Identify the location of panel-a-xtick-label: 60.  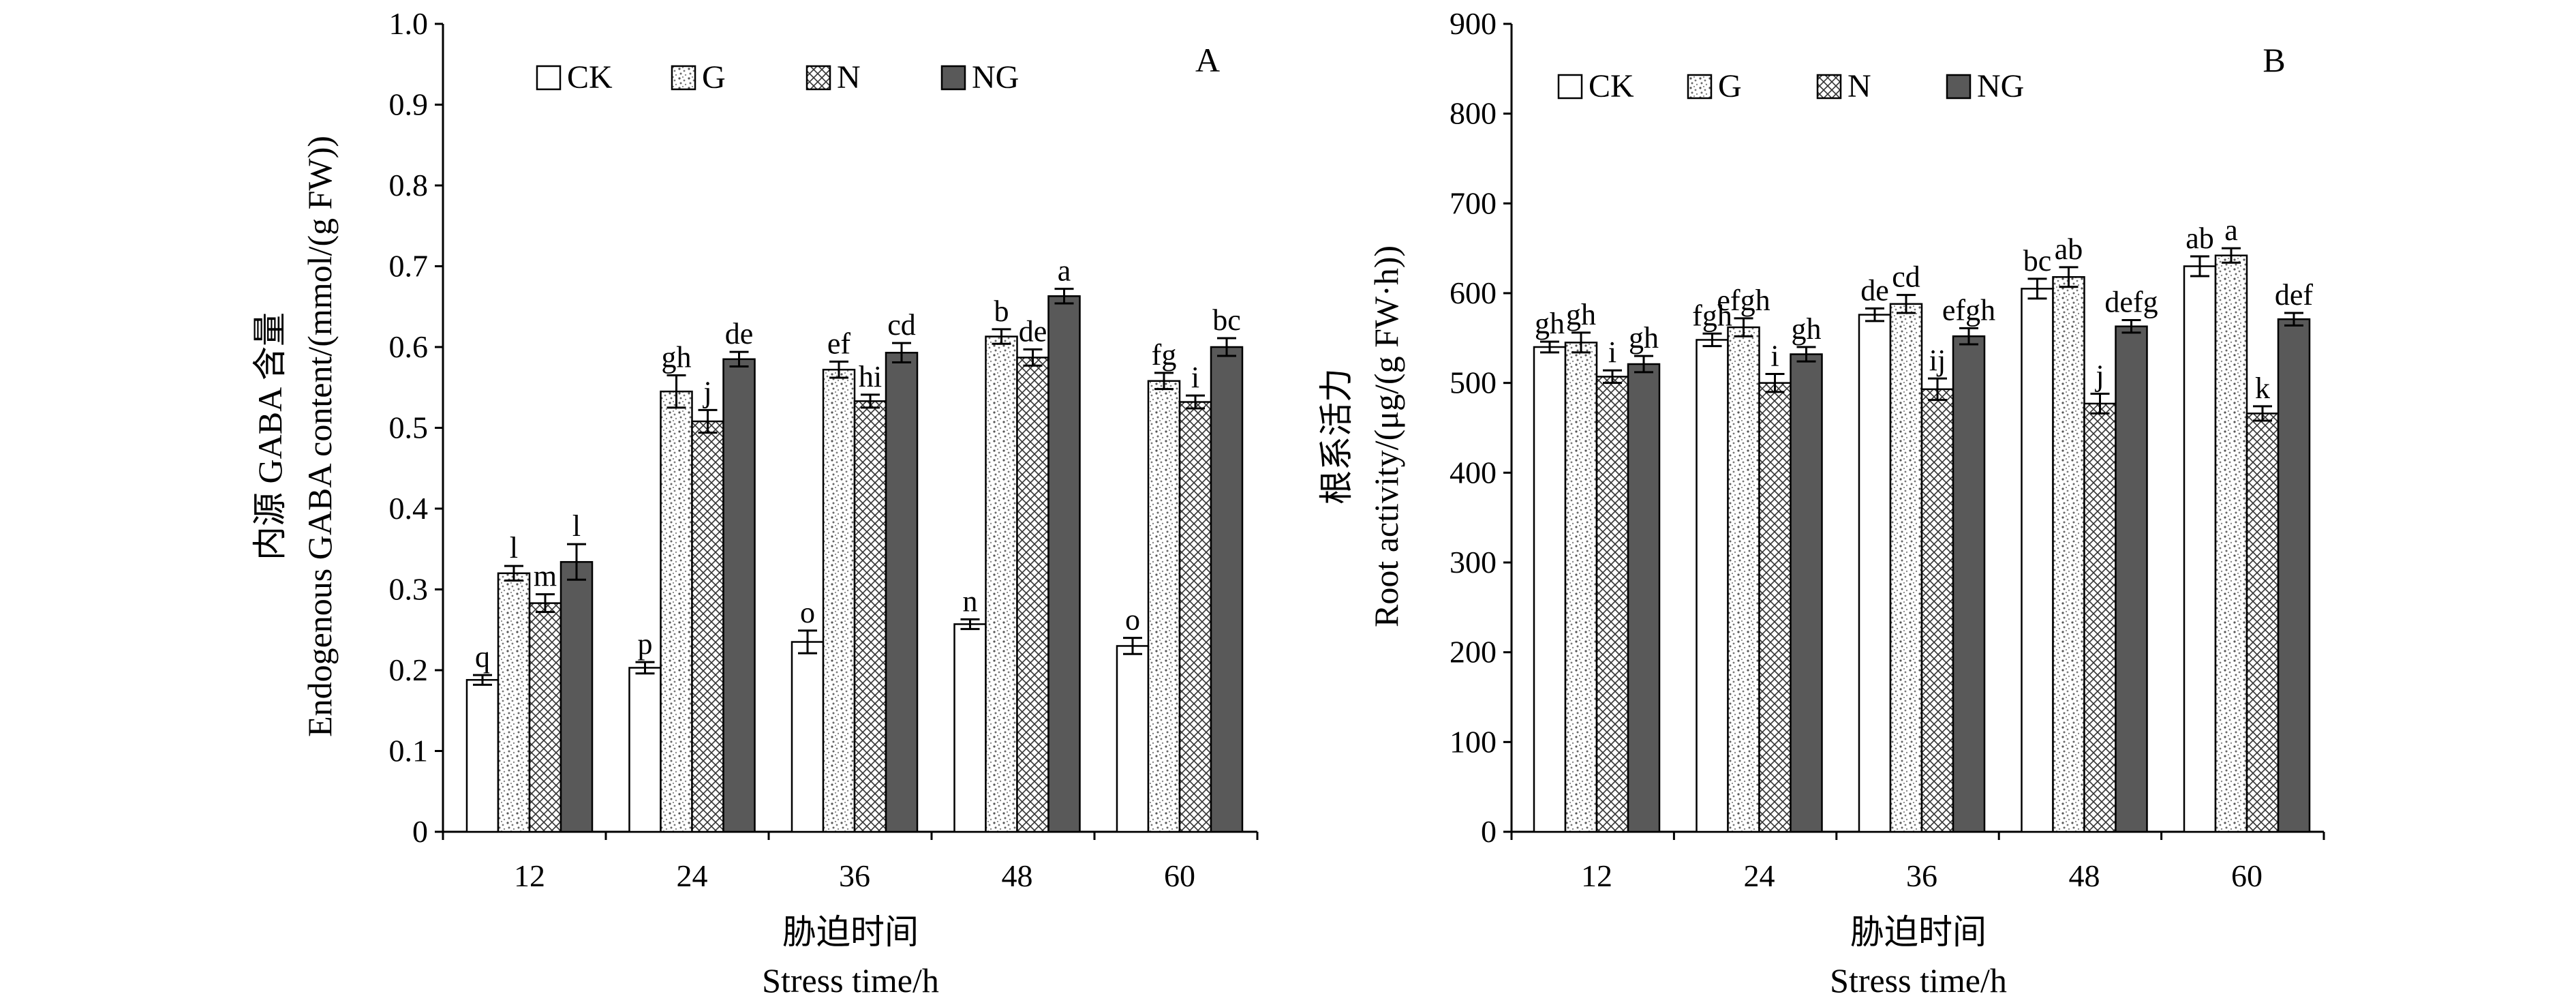
(1179, 875).